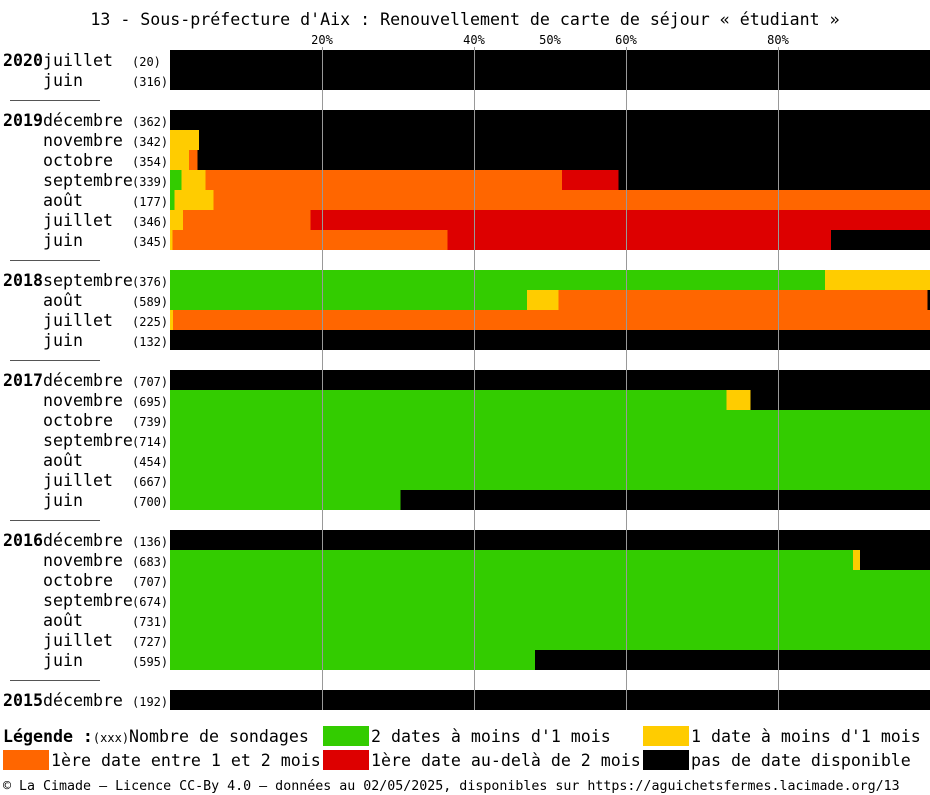  I want to click on year-label: 2019, so click(23, 120).